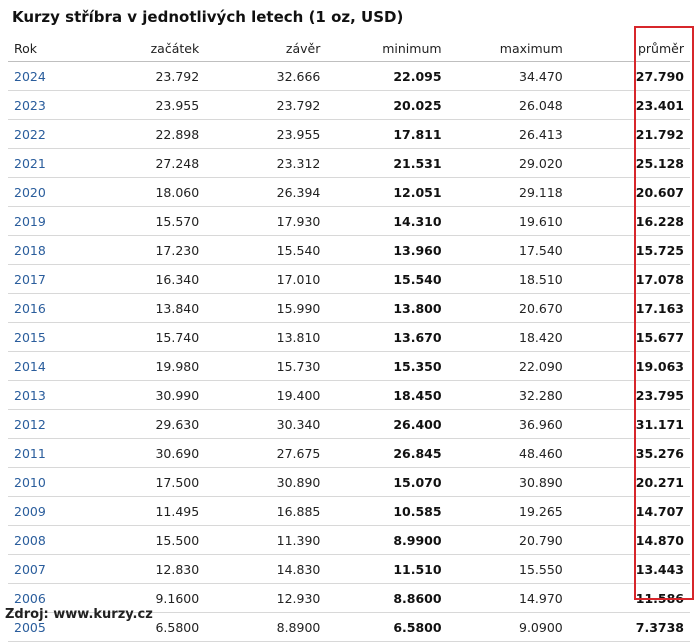 The width and height of the screenshot is (698, 642). What do you see at coordinates (46, 163) in the screenshot?
I see `year-link: 2021` at bounding box center [46, 163].